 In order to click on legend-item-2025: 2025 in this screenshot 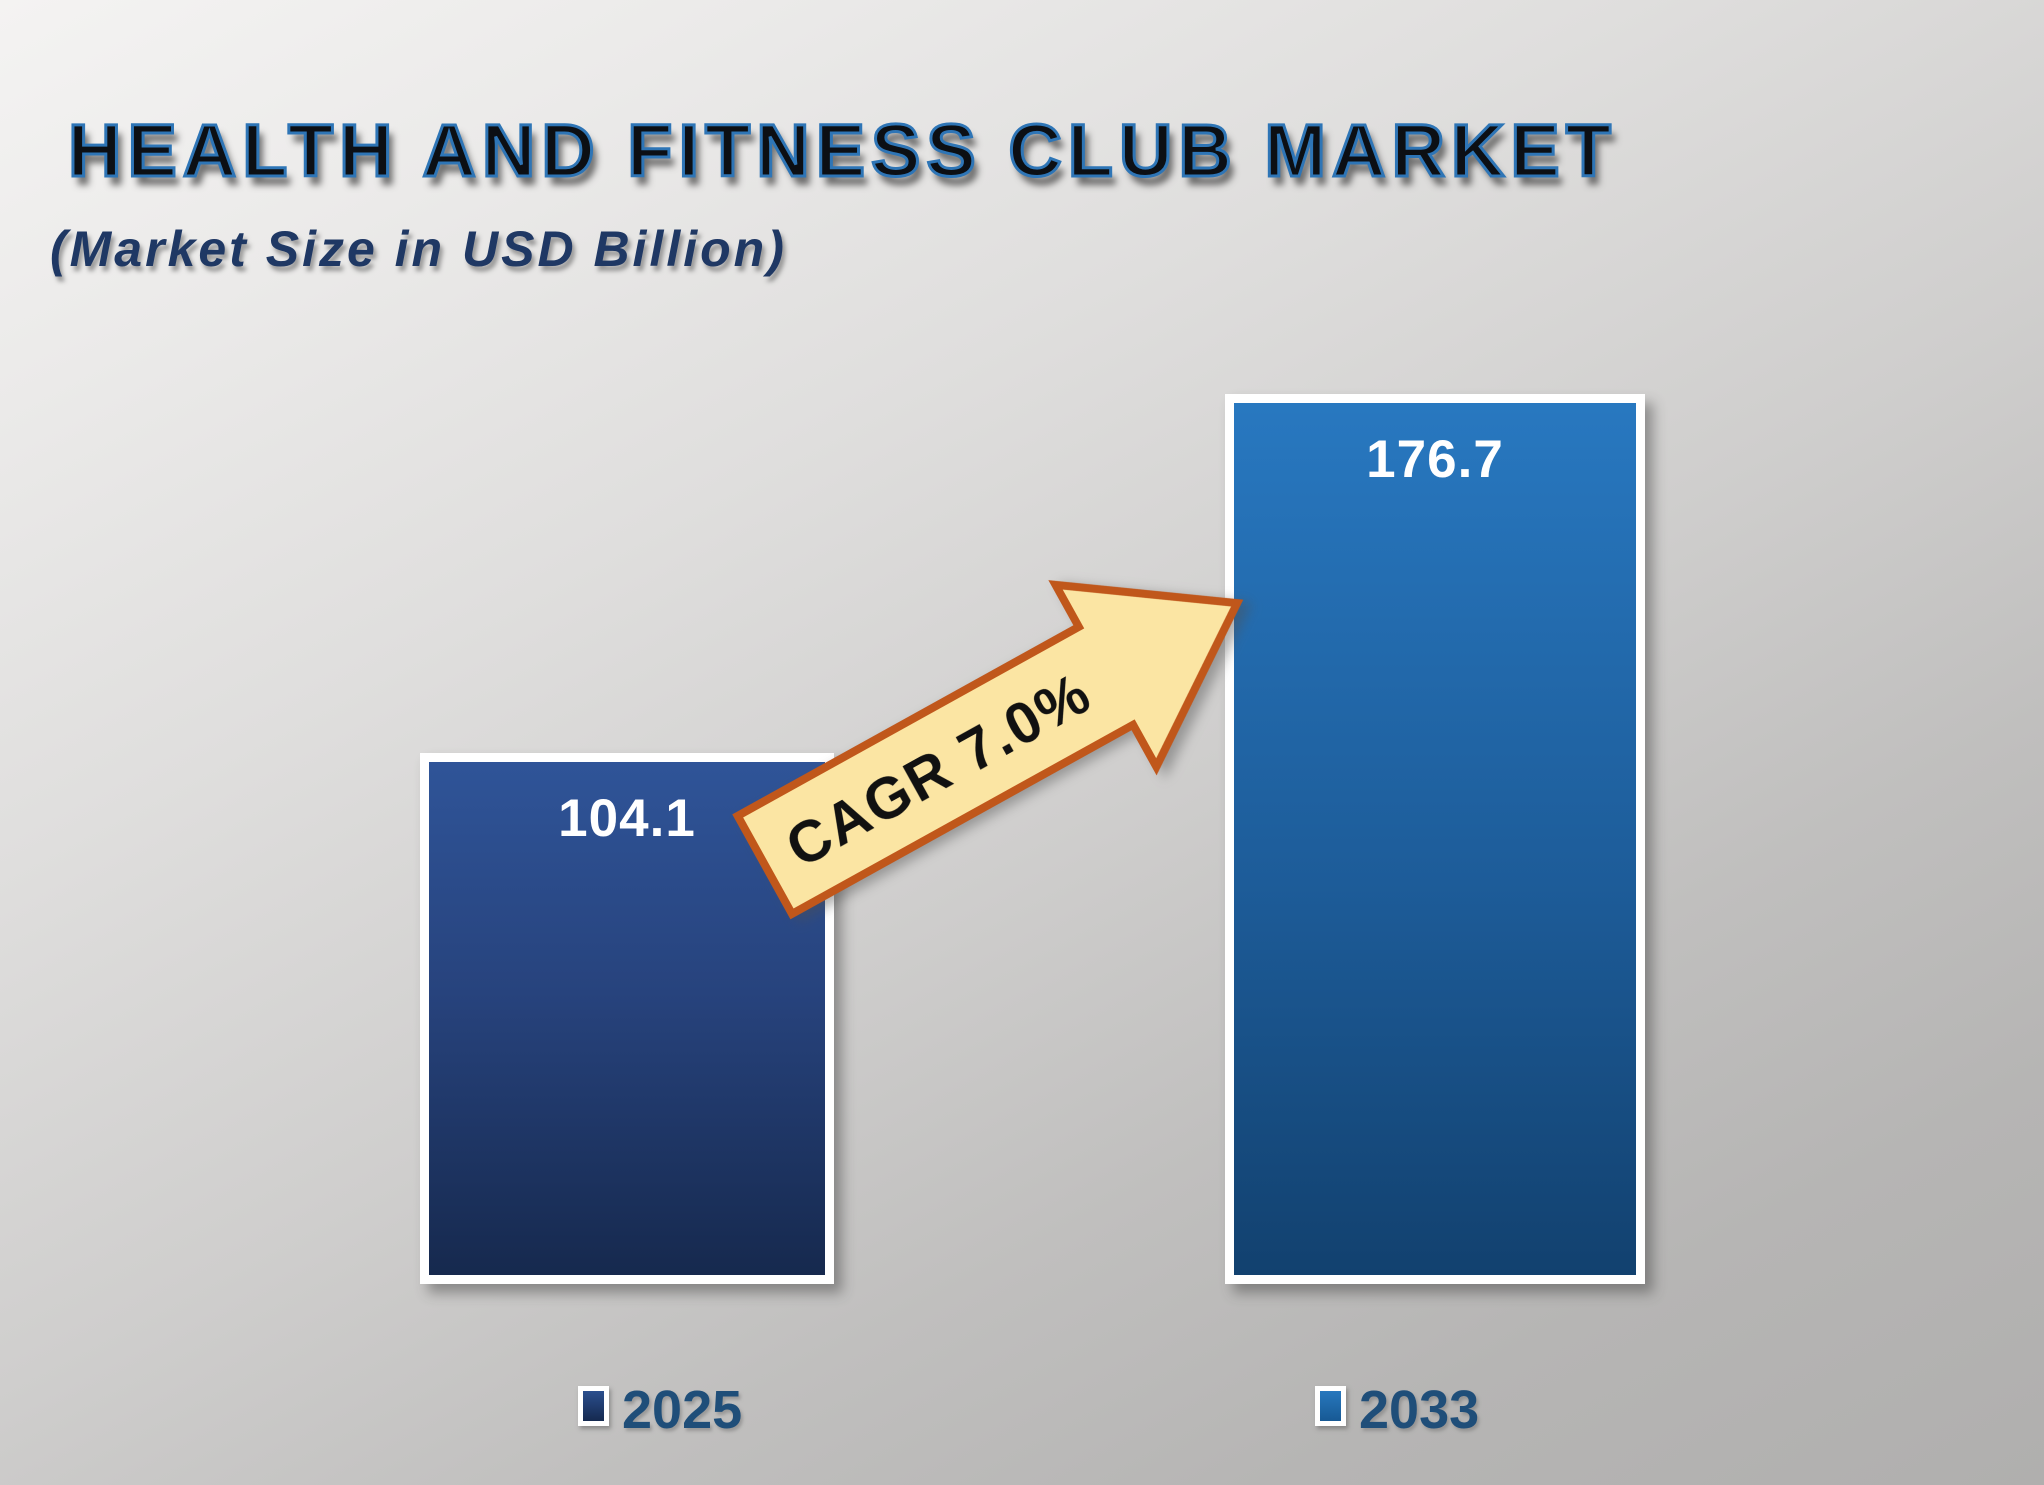, I will do `click(660, 1410)`.